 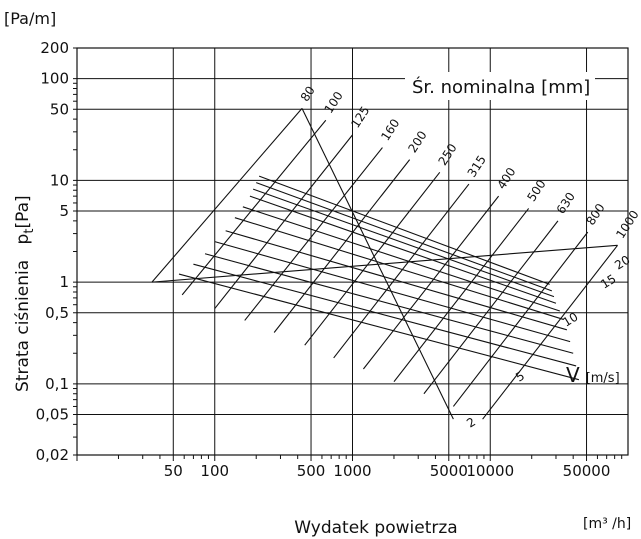 I want to click on x-tick-label: 1000, so click(x=352, y=471).